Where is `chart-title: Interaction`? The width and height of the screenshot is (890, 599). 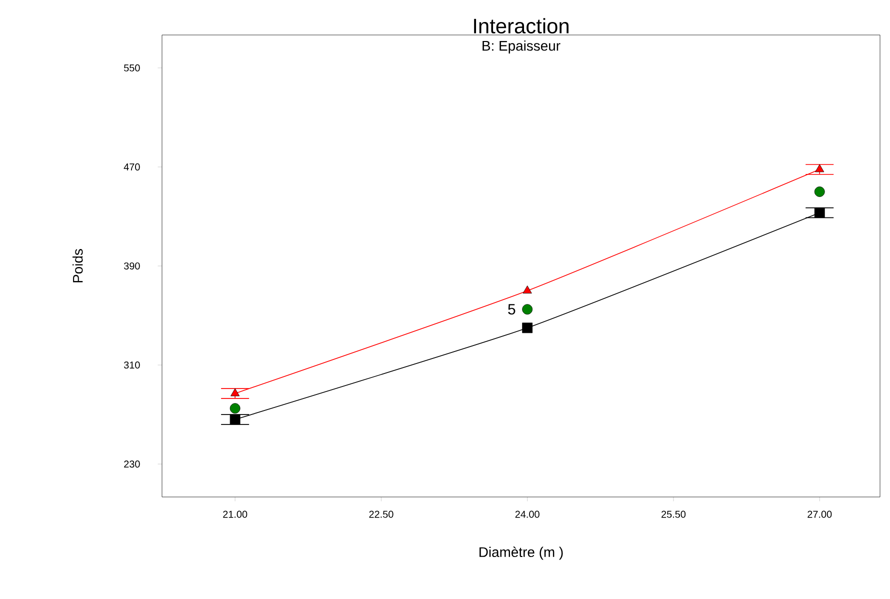
chart-title: Interaction is located at coordinates (521, 26).